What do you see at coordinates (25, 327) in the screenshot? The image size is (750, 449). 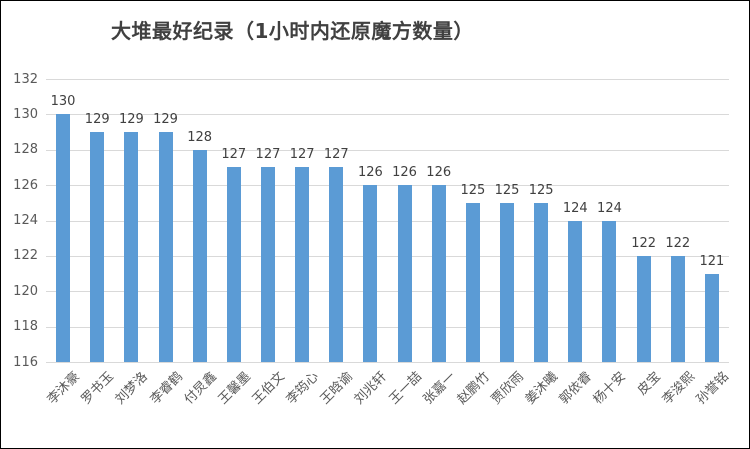 I see `y-axis-tick-label: 118` at bounding box center [25, 327].